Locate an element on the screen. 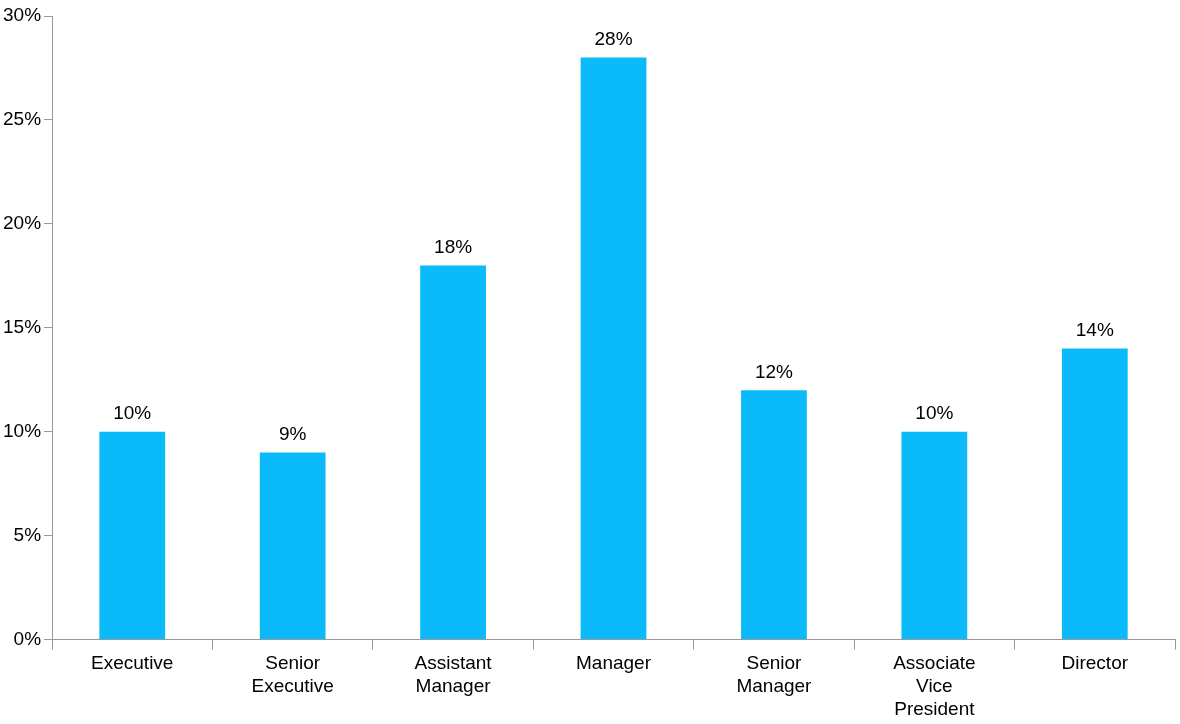  data-label: 14% is located at coordinates (1094, 330).